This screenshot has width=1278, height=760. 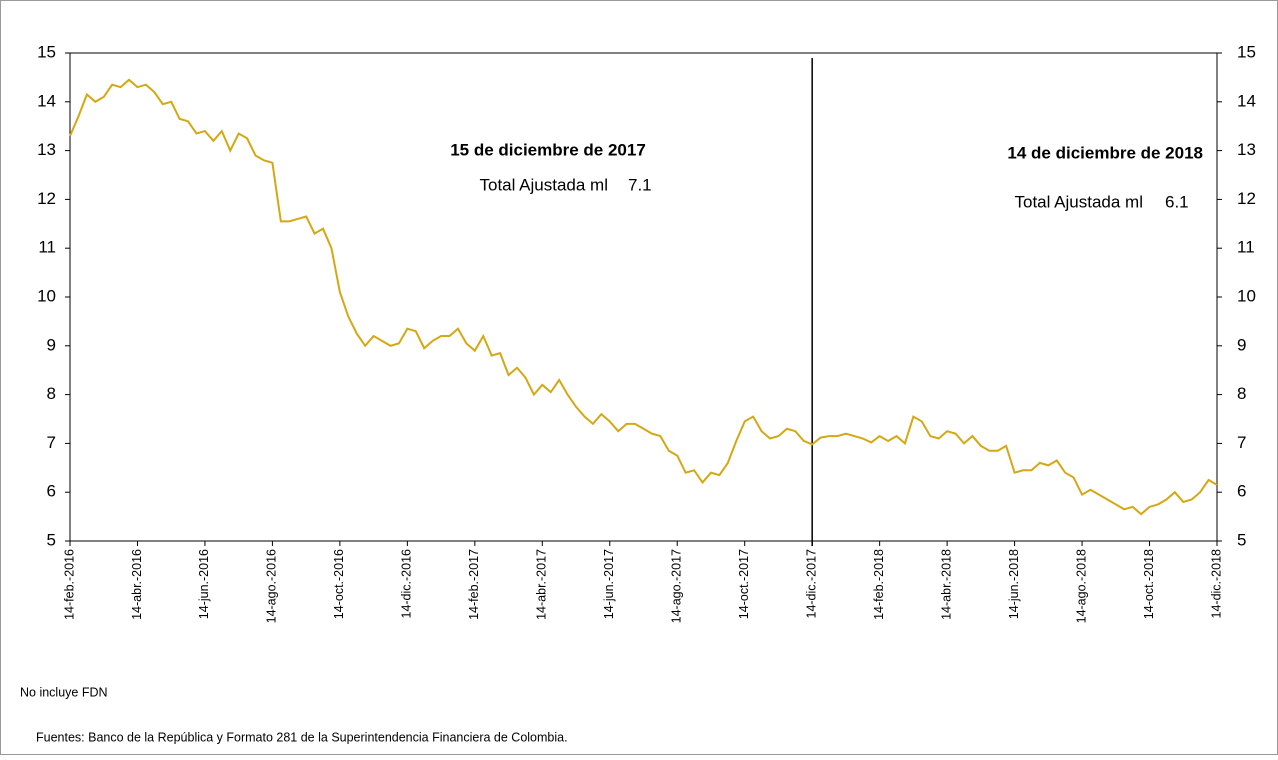 What do you see at coordinates (407, 584) in the screenshot?
I see `x-tick-label: 14-dic.-2016` at bounding box center [407, 584].